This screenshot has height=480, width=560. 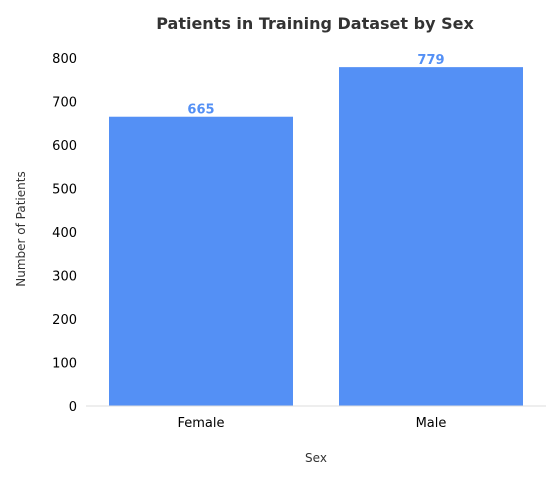 What do you see at coordinates (316, 458) in the screenshot?
I see `x-axis-label: Sex` at bounding box center [316, 458].